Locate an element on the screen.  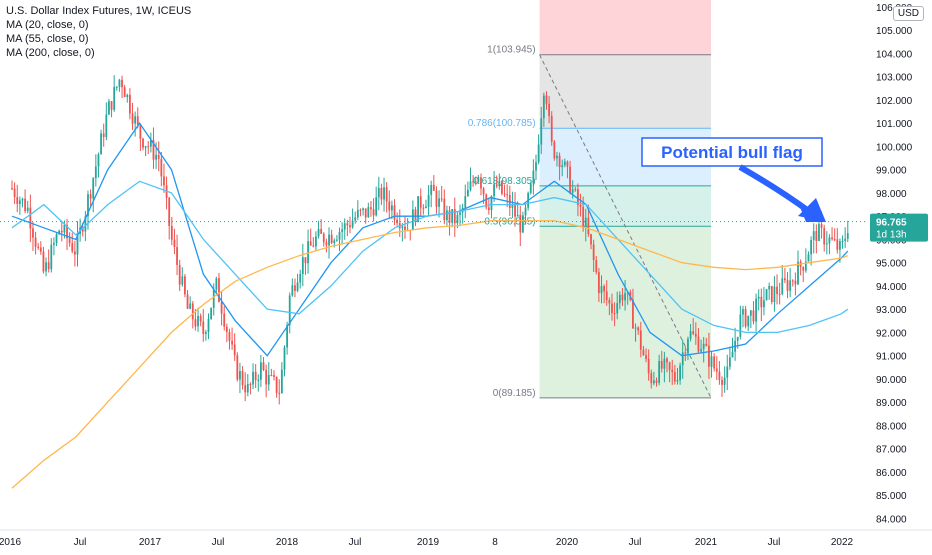
ma200-legend: MA (200, close, 0) is located at coordinates (50, 53).